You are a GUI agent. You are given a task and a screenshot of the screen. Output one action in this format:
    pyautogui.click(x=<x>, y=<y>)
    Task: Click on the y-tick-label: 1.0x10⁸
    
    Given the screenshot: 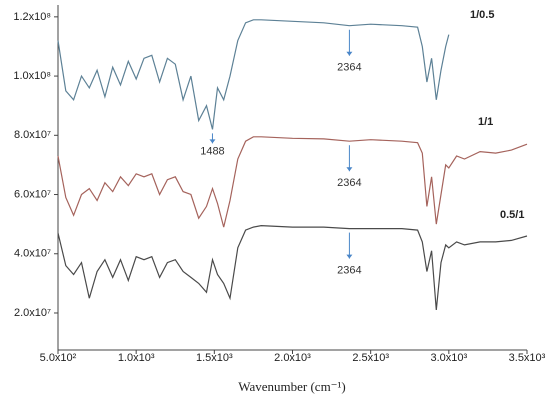 What is the action you would take?
    pyautogui.click(x=32, y=76)
    